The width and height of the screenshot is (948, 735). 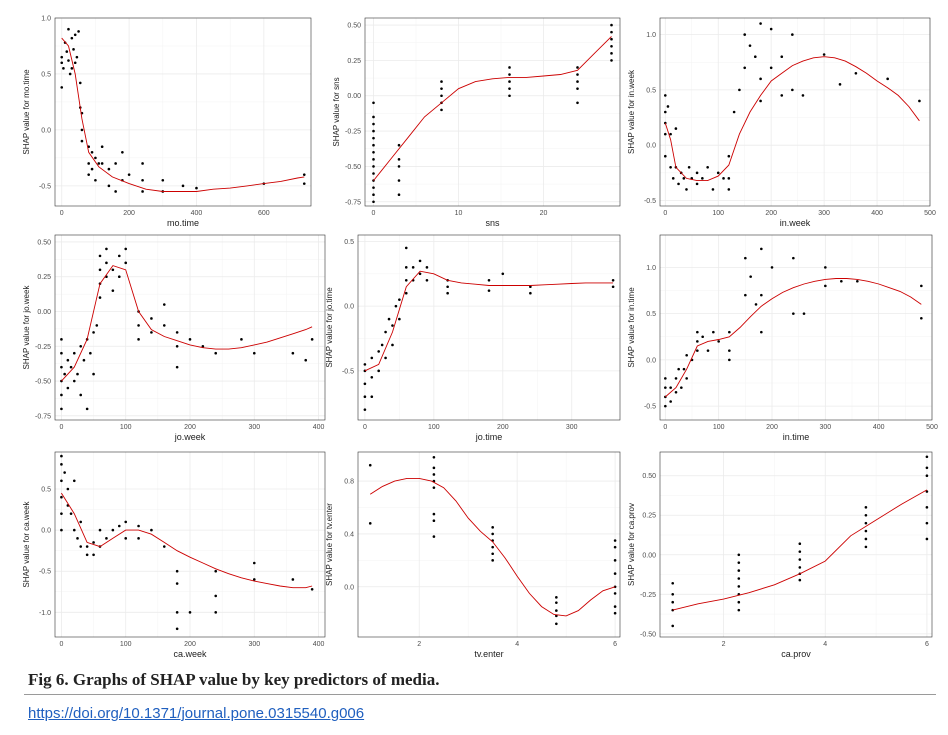 I want to click on y-tick-label: -0.25, so click(x=353, y=132).